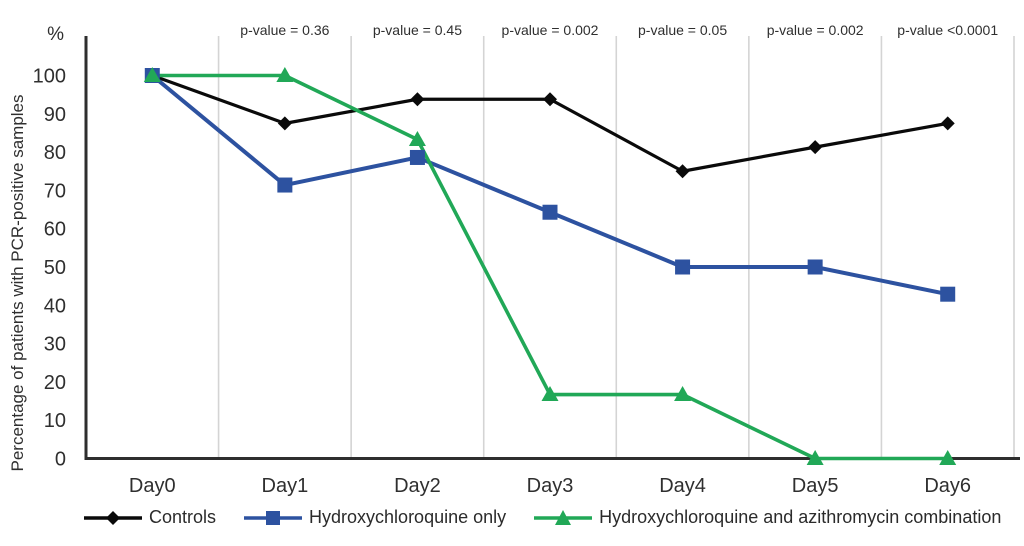  I want to click on diamond-marker-icon, so click(113, 517).